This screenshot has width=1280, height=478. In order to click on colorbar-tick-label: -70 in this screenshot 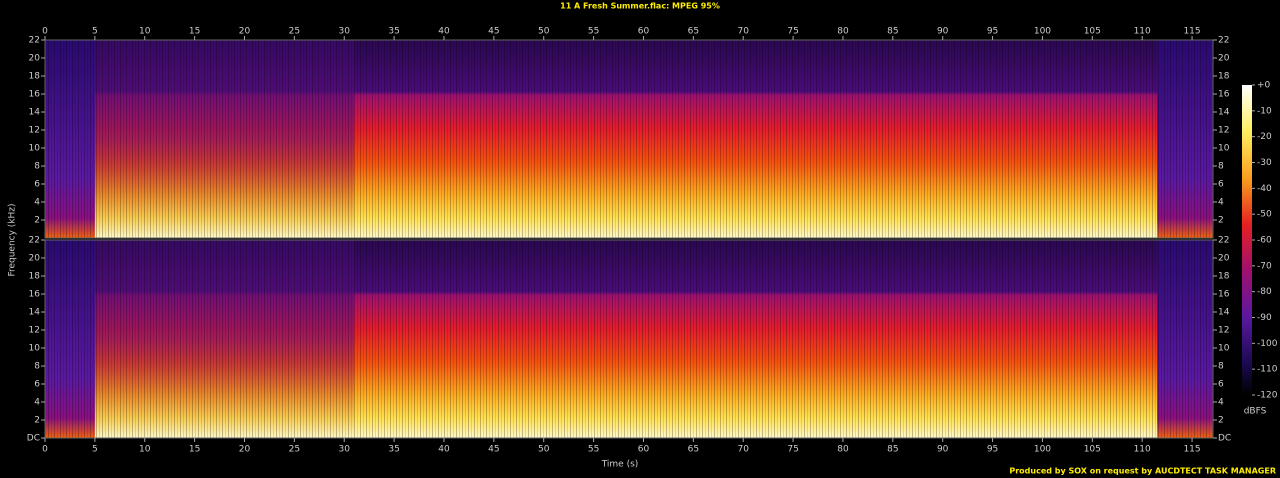, I will do `click(1264, 266)`.